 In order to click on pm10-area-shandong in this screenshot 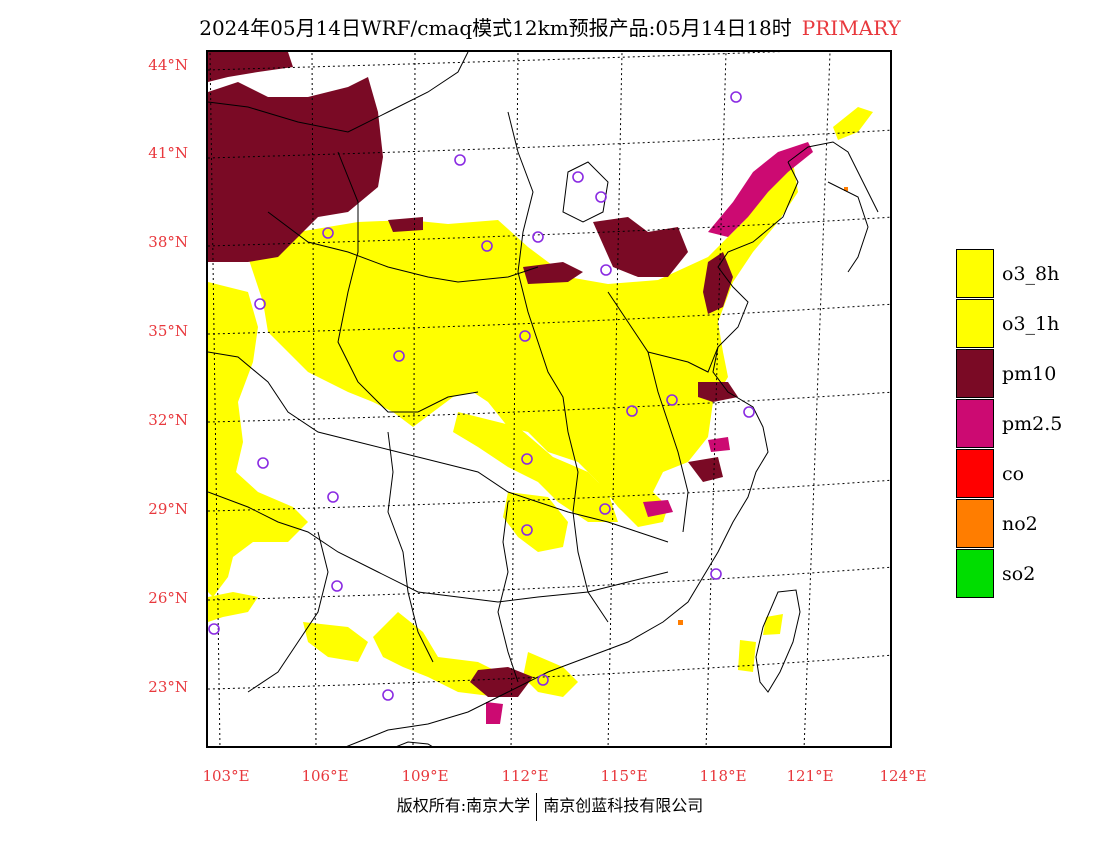, I will do `click(718, 283)`.